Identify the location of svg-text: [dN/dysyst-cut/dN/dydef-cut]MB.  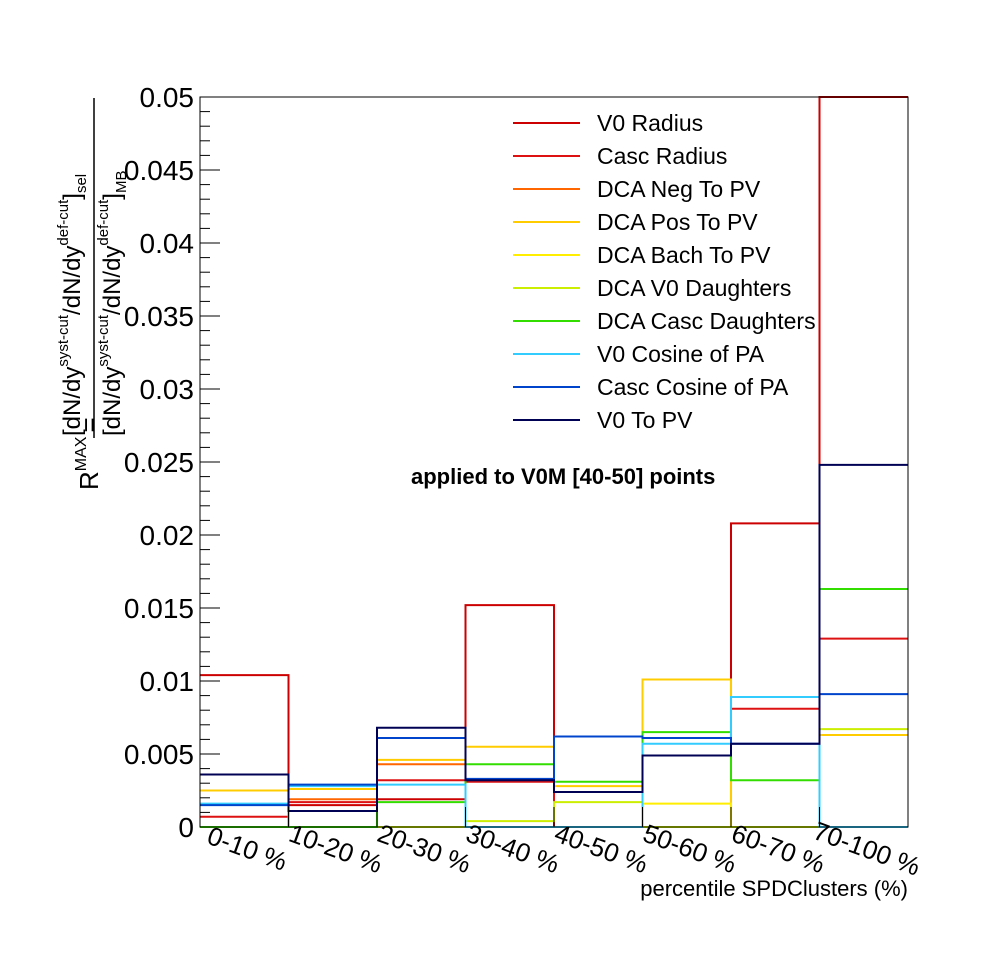
(112, 303).